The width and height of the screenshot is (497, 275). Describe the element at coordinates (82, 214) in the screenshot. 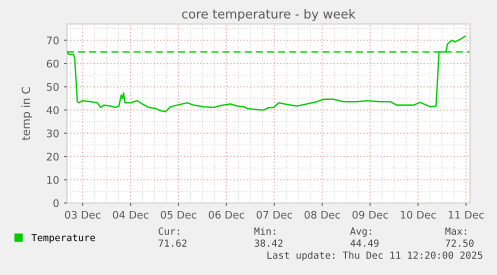

I see `x-tick-label: 03 Dec` at that location.